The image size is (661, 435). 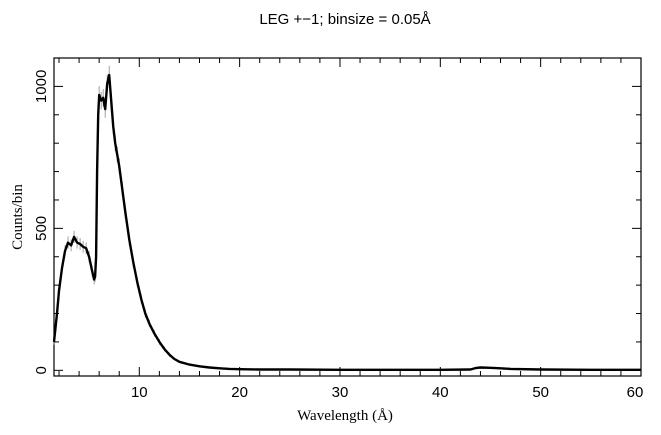 I want to click on y-axis-label: Counts/bin, so click(x=18, y=217).